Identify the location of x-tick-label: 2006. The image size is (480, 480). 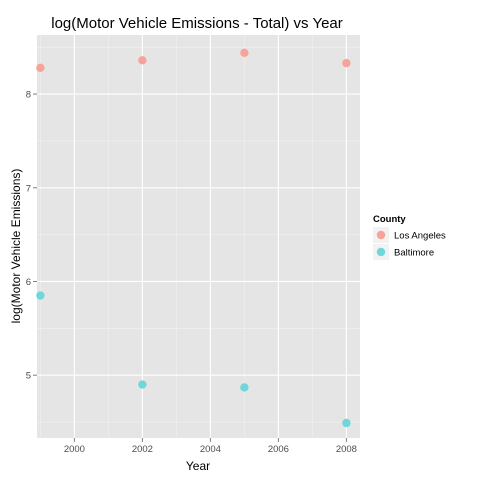
(278, 449).